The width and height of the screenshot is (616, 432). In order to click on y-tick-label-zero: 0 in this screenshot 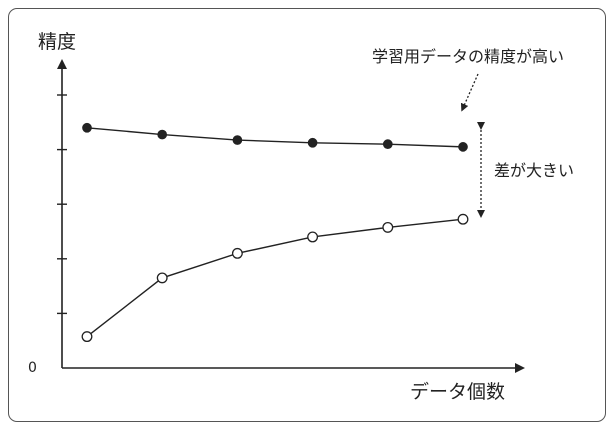, I will do `click(32, 368)`.